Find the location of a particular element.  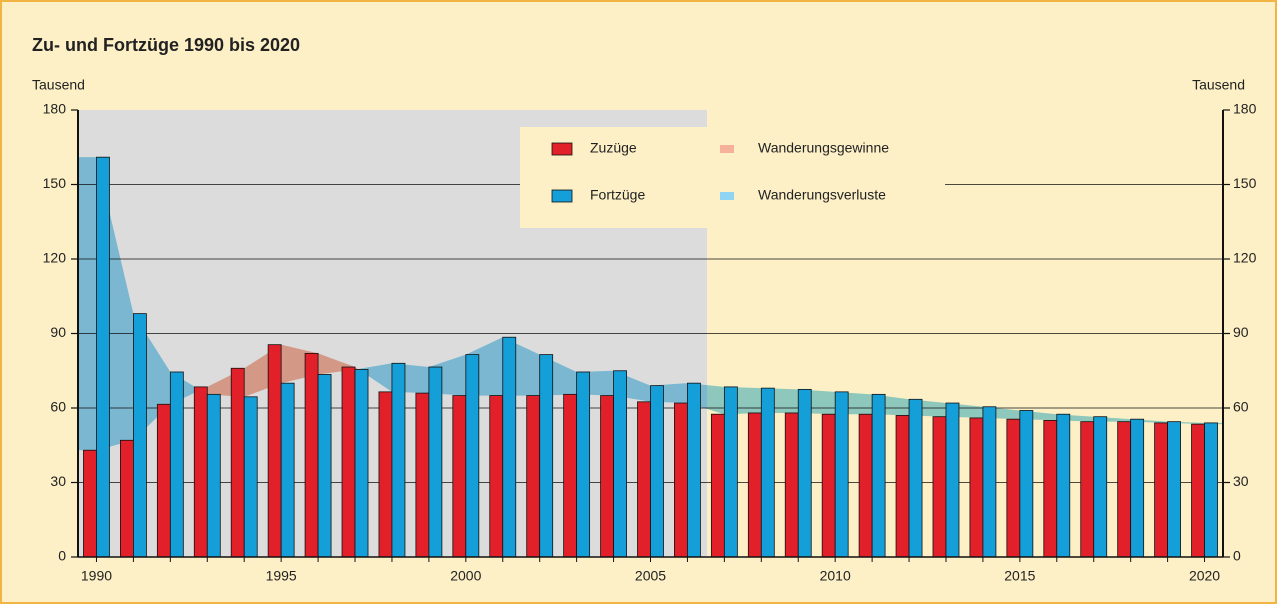

y2-tick-label: 120 is located at coordinates (1245, 258).